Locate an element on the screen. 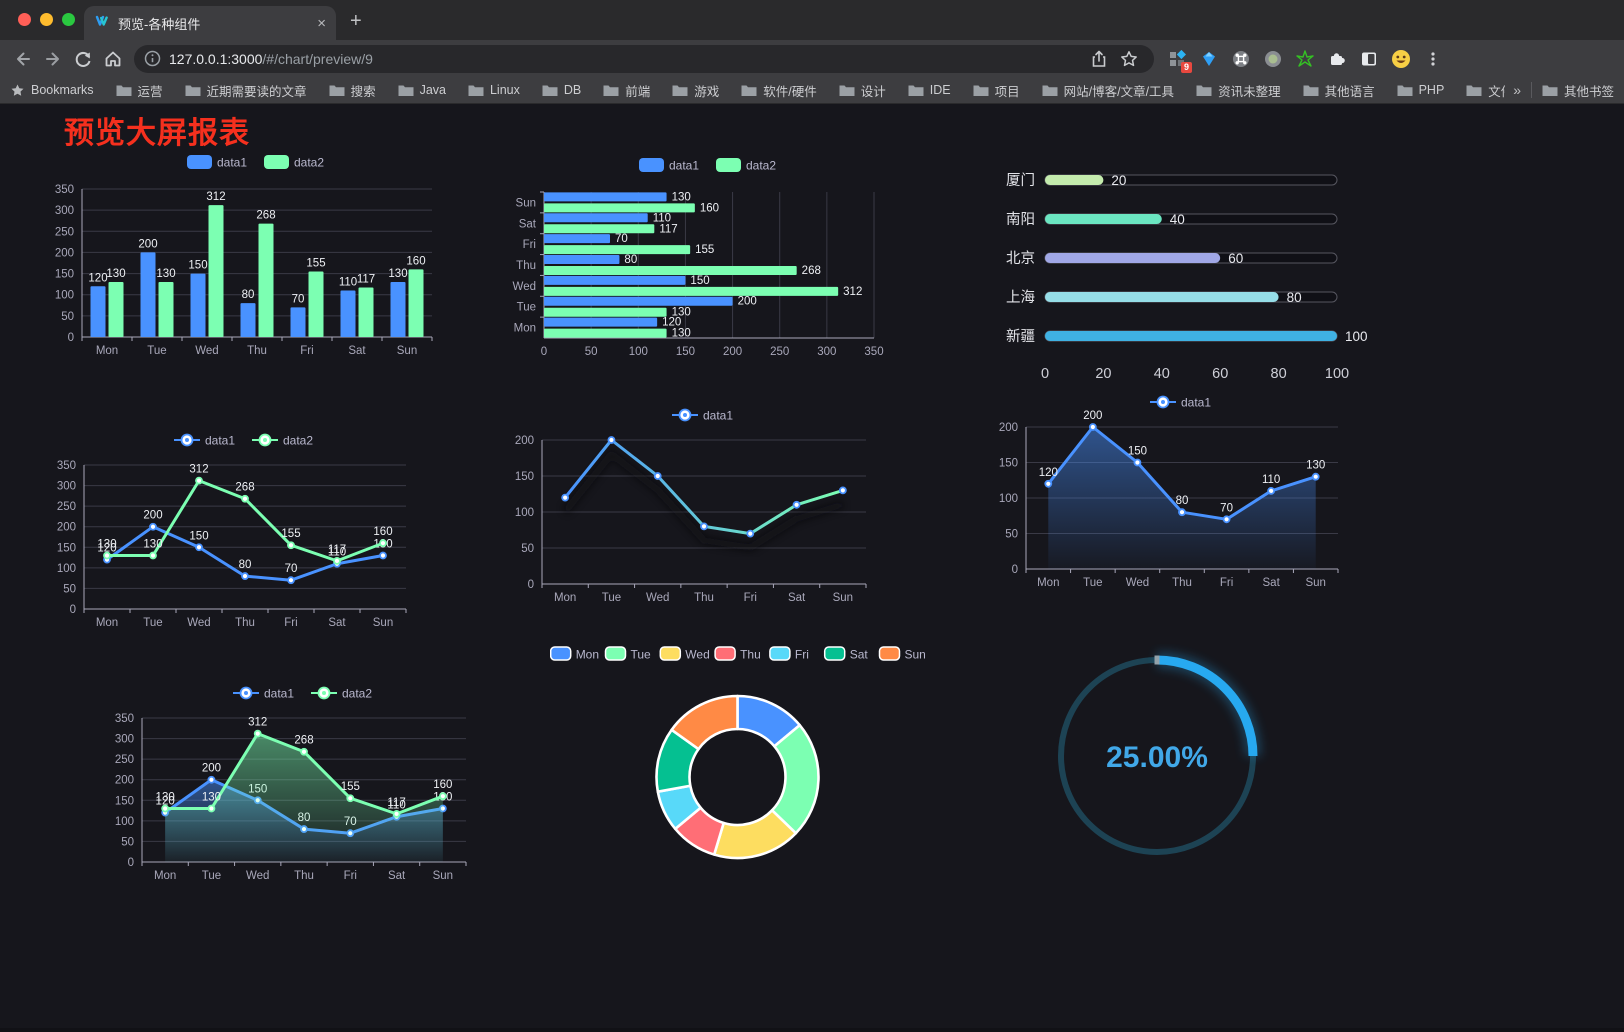  sidebar-toggle-icon is located at coordinates (1369, 59).